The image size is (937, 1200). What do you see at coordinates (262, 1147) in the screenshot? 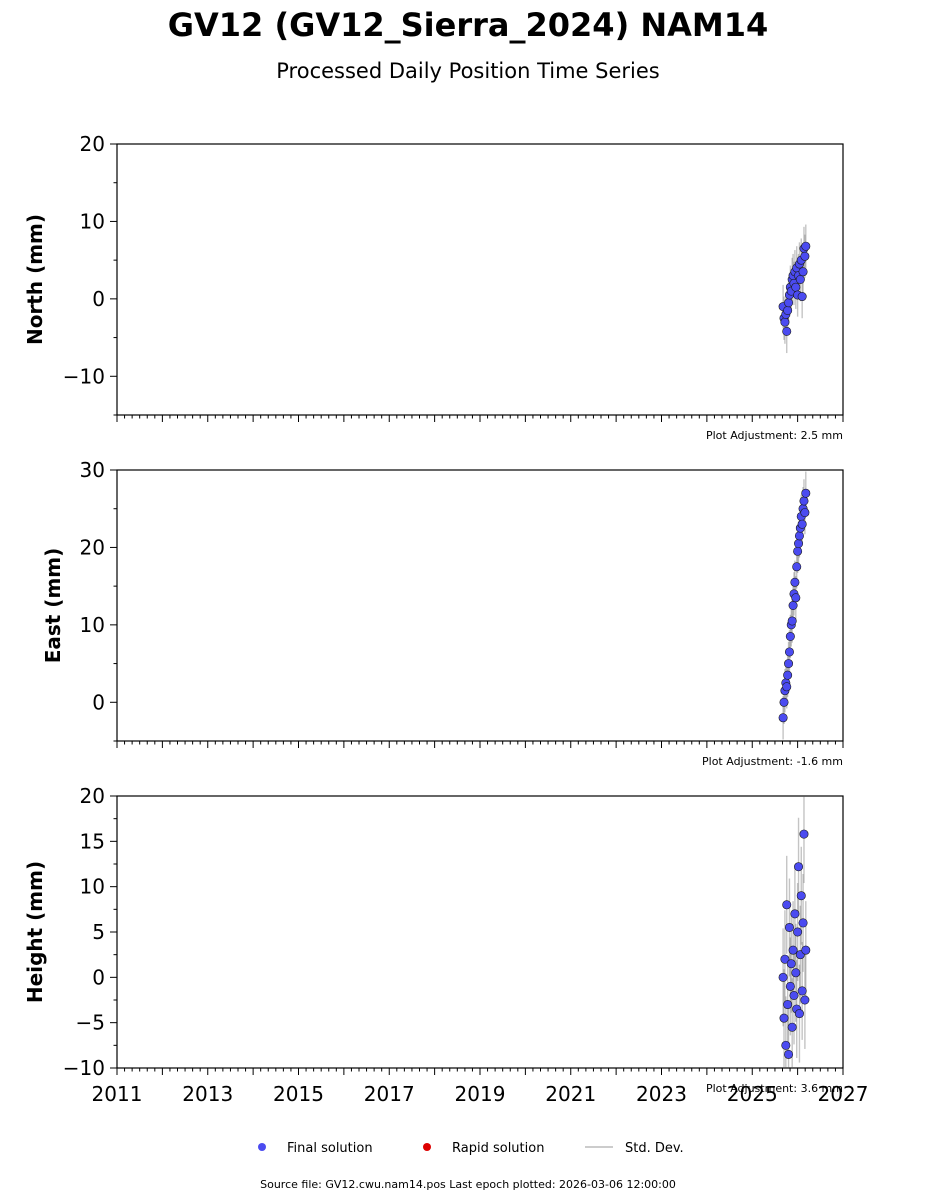
I see `legend-final-marker` at bounding box center [262, 1147].